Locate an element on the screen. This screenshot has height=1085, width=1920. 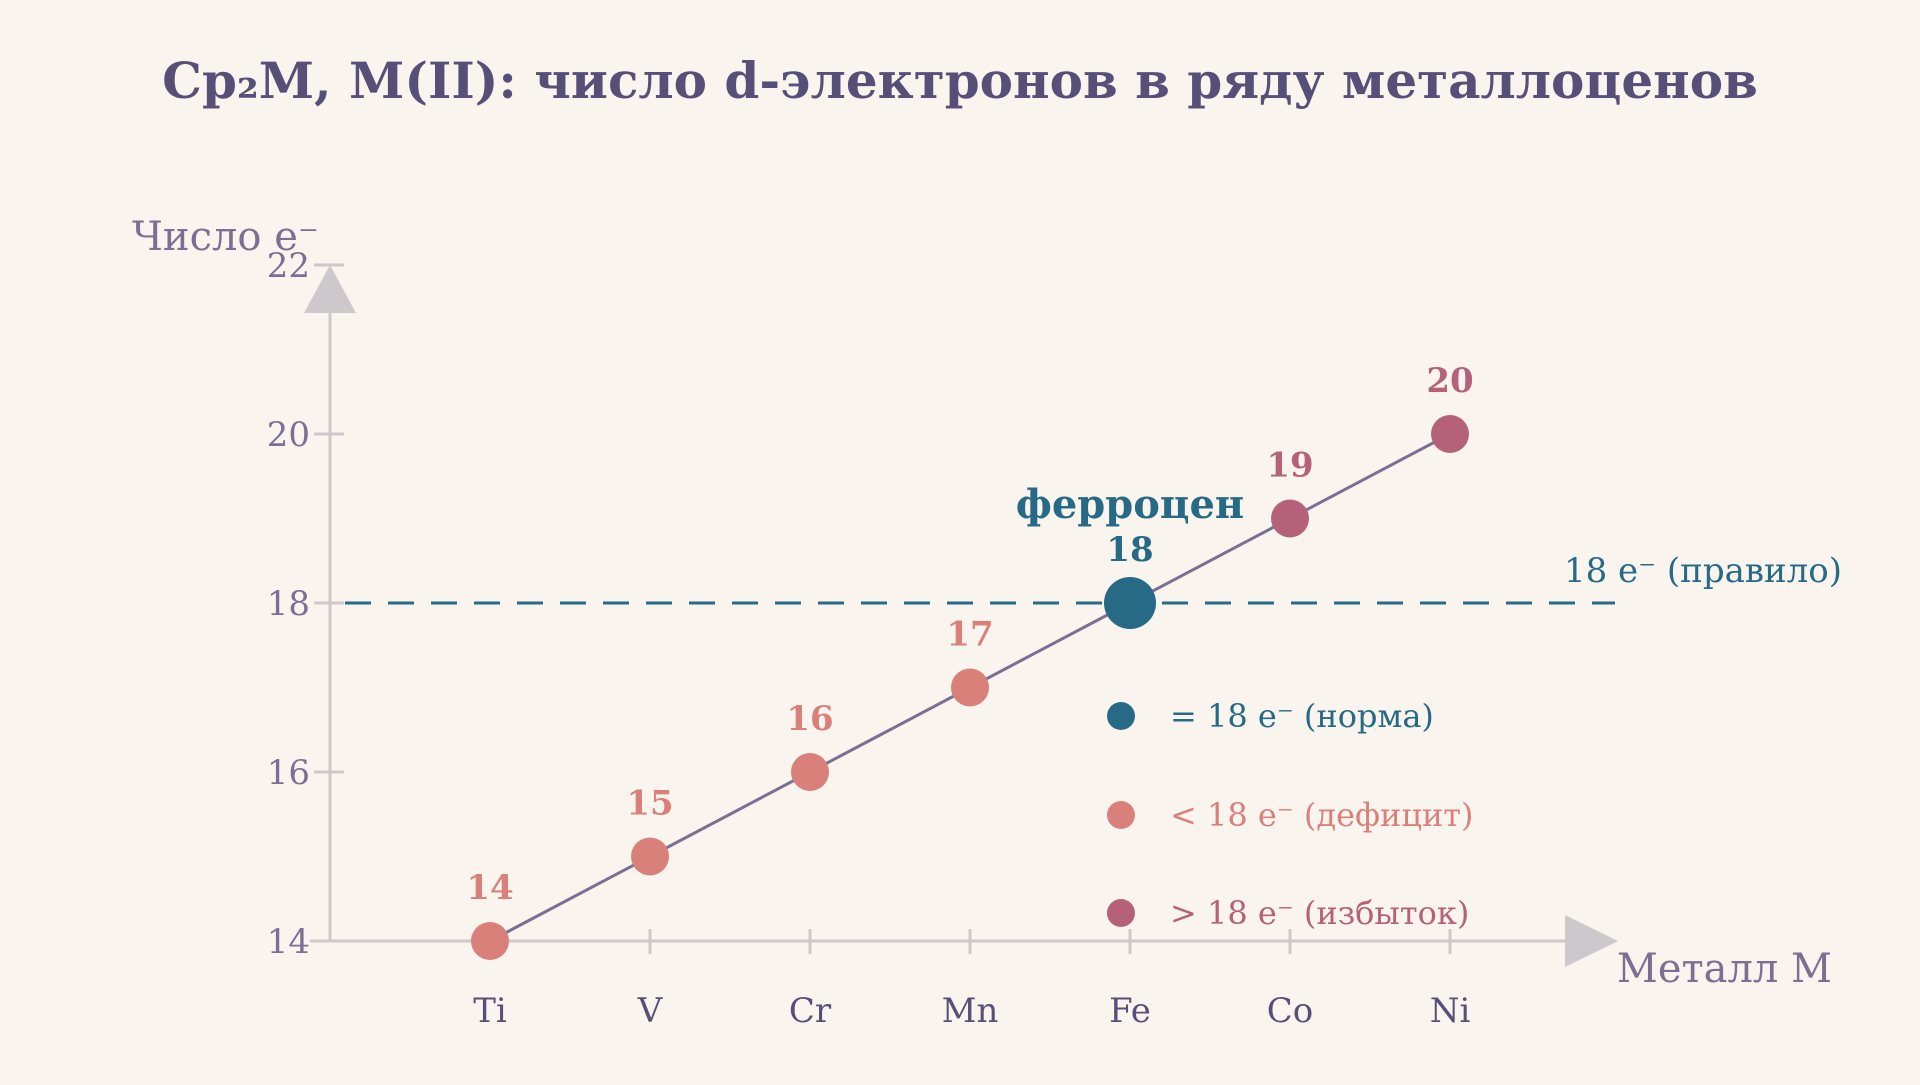
data-point-mn is located at coordinates (970, 687).